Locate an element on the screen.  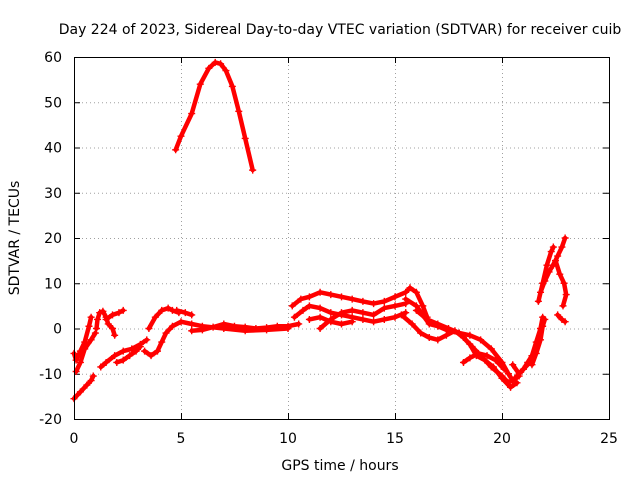
series-arc-y is located at coordinates (561, 318).